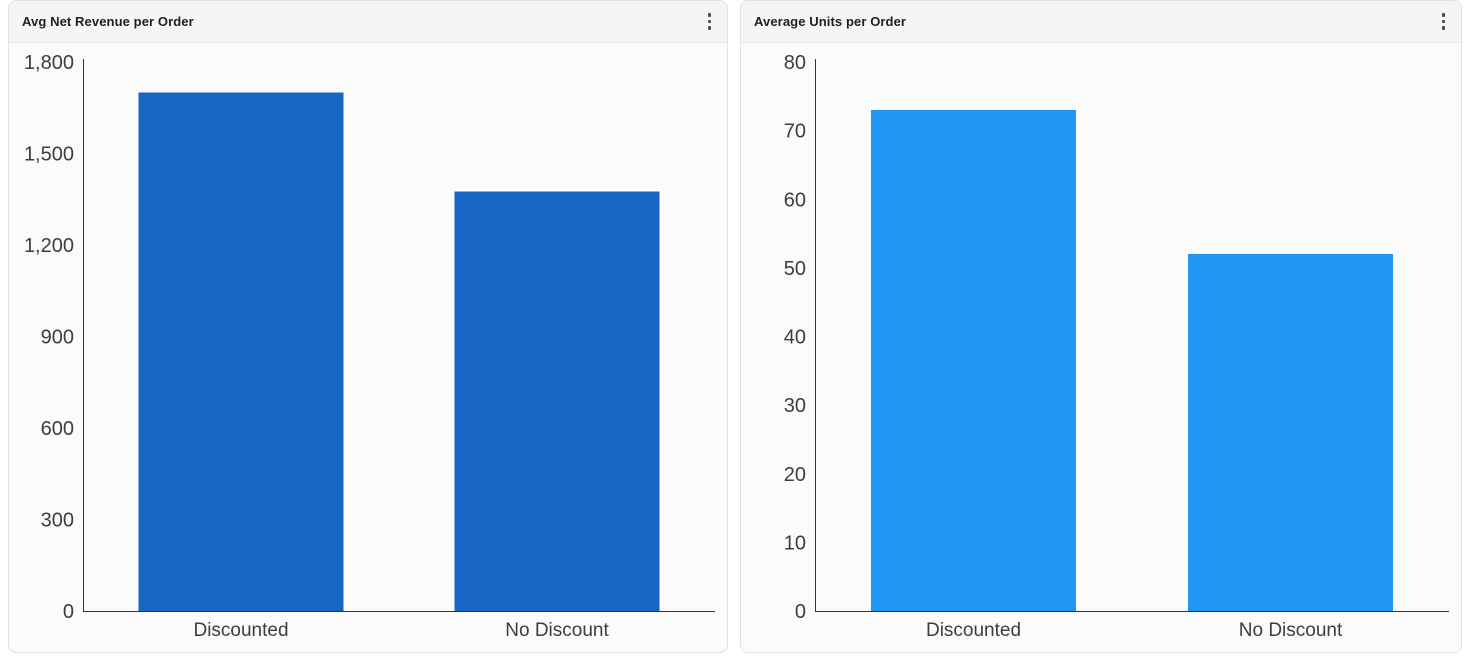 This screenshot has height=663, width=1471. What do you see at coordinates (795, 338) in the screenshot?
I see `y-axis-tick-label: 40` at bounding box center [795, 338].